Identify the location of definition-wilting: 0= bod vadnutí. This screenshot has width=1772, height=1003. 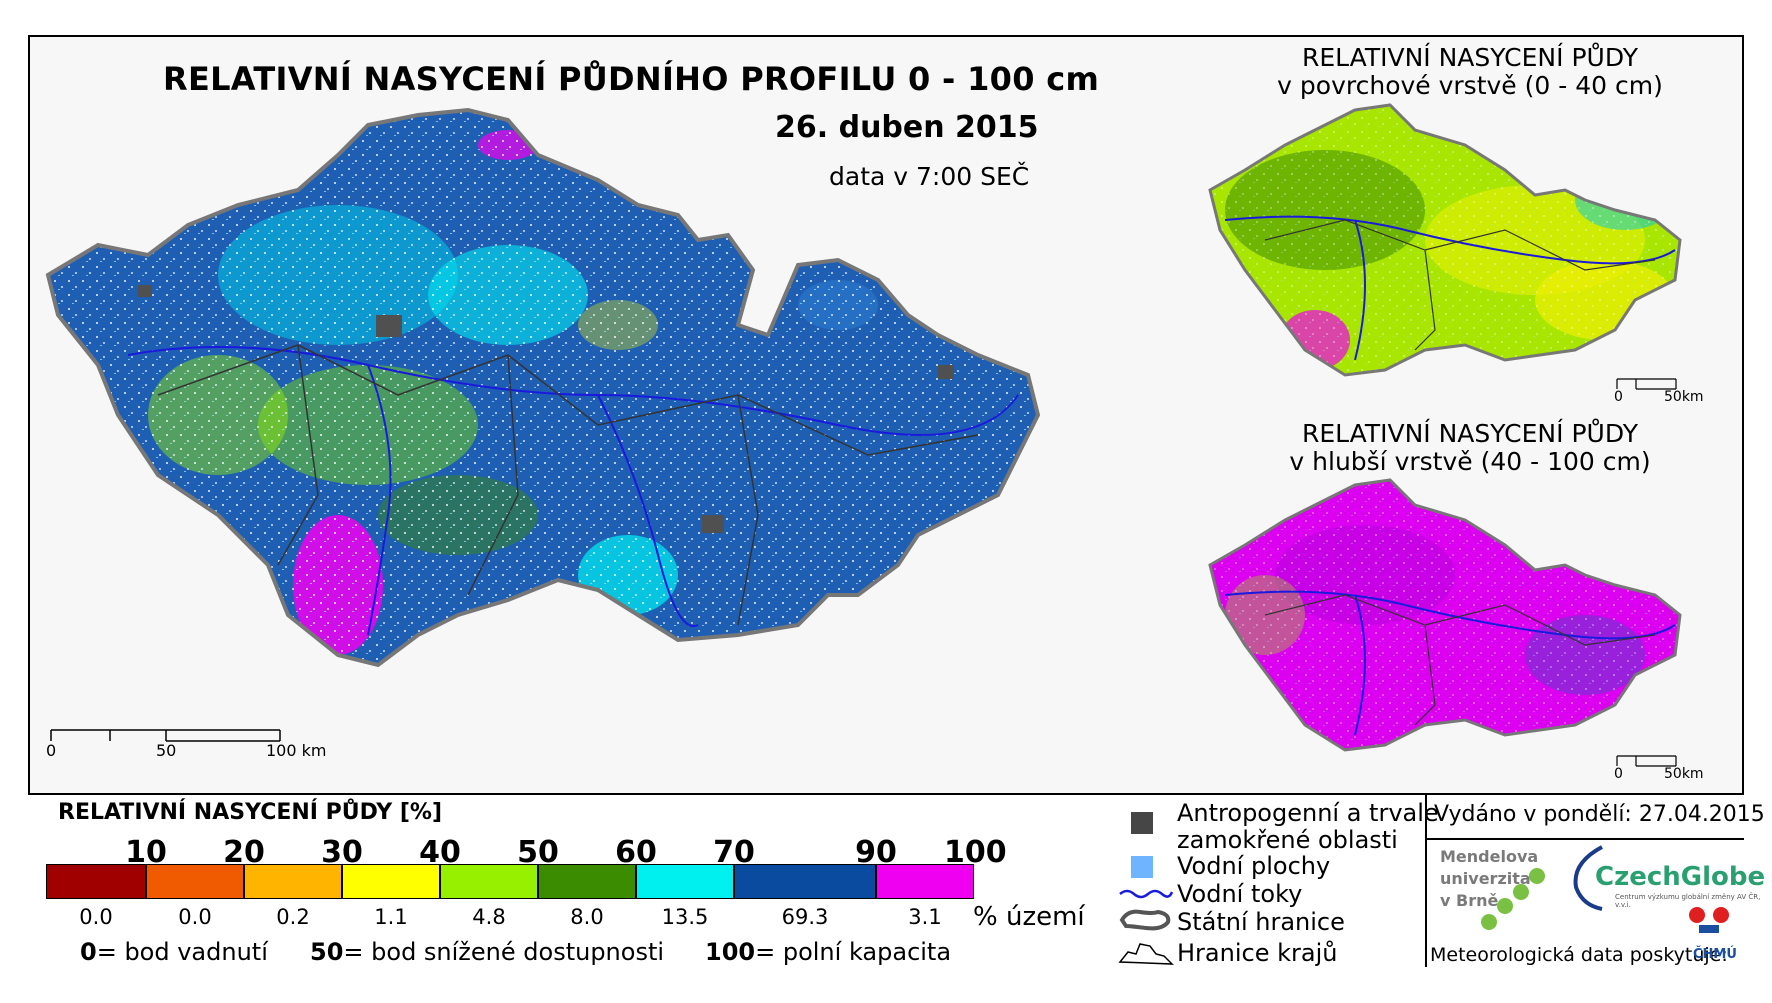
(174, 952).